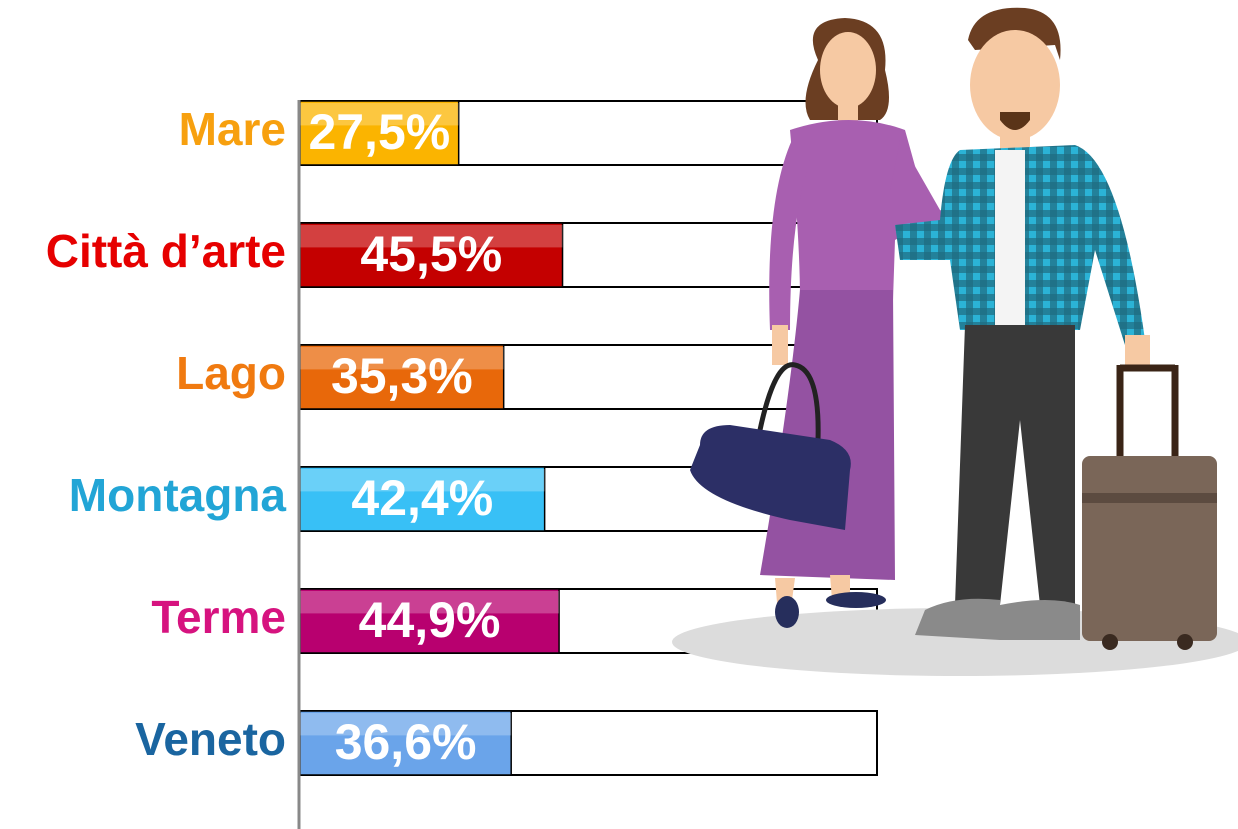 This screenshot has width=1238, height=829. I want to click on category-label: Montagna, so click(178, 495).